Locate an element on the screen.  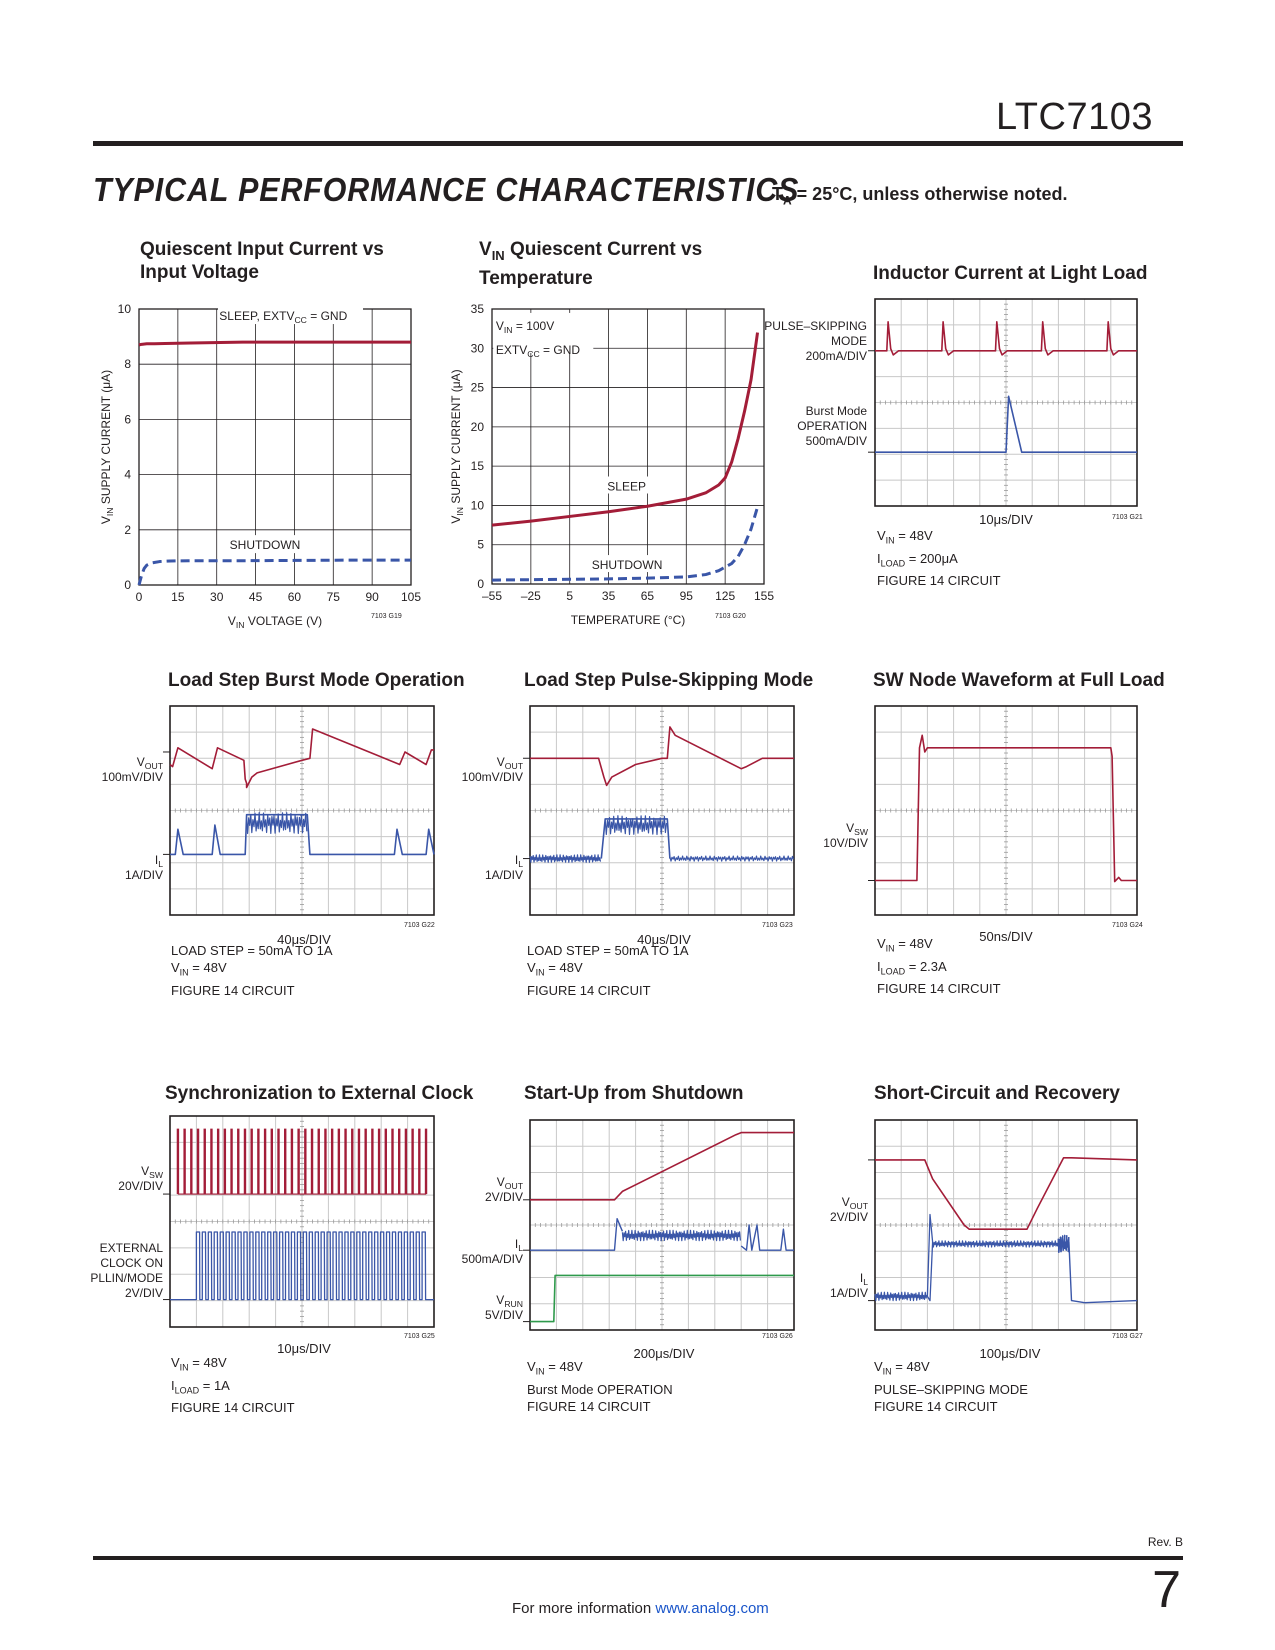
trace-il-edge is located at coordinates (930, 1257).